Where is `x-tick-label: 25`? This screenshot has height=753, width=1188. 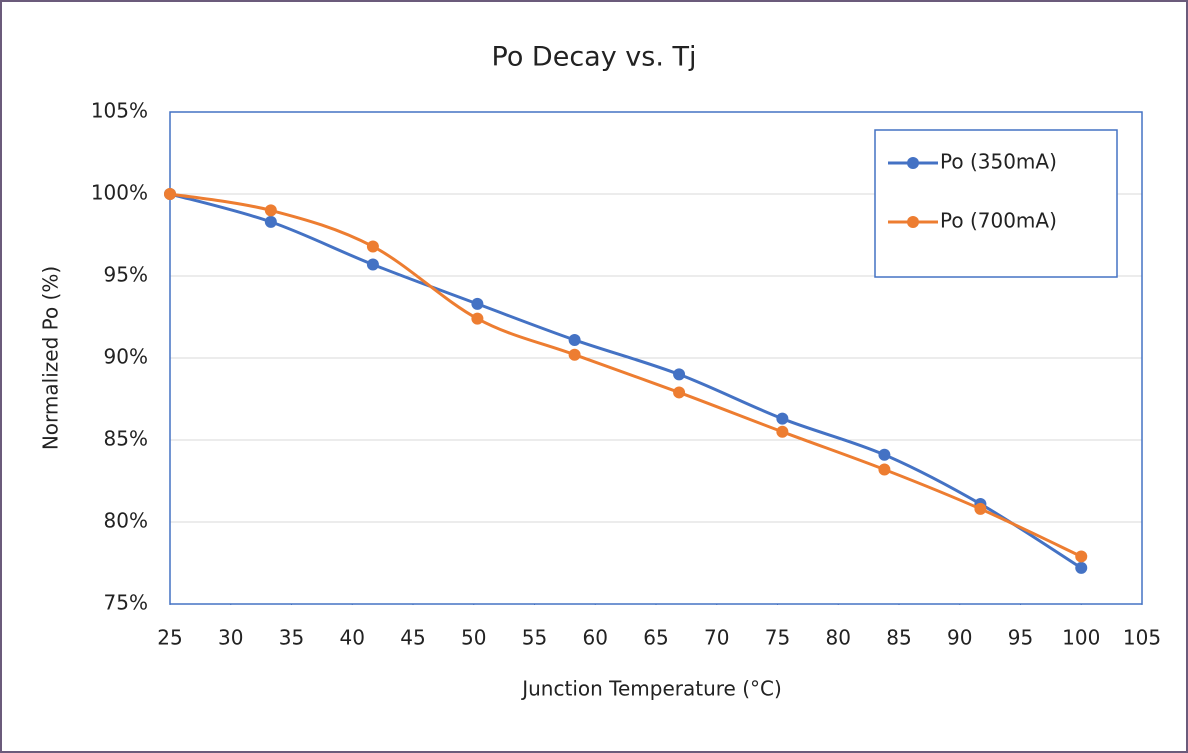 x-tick-label: 25 is located at coordinates (169, 638).